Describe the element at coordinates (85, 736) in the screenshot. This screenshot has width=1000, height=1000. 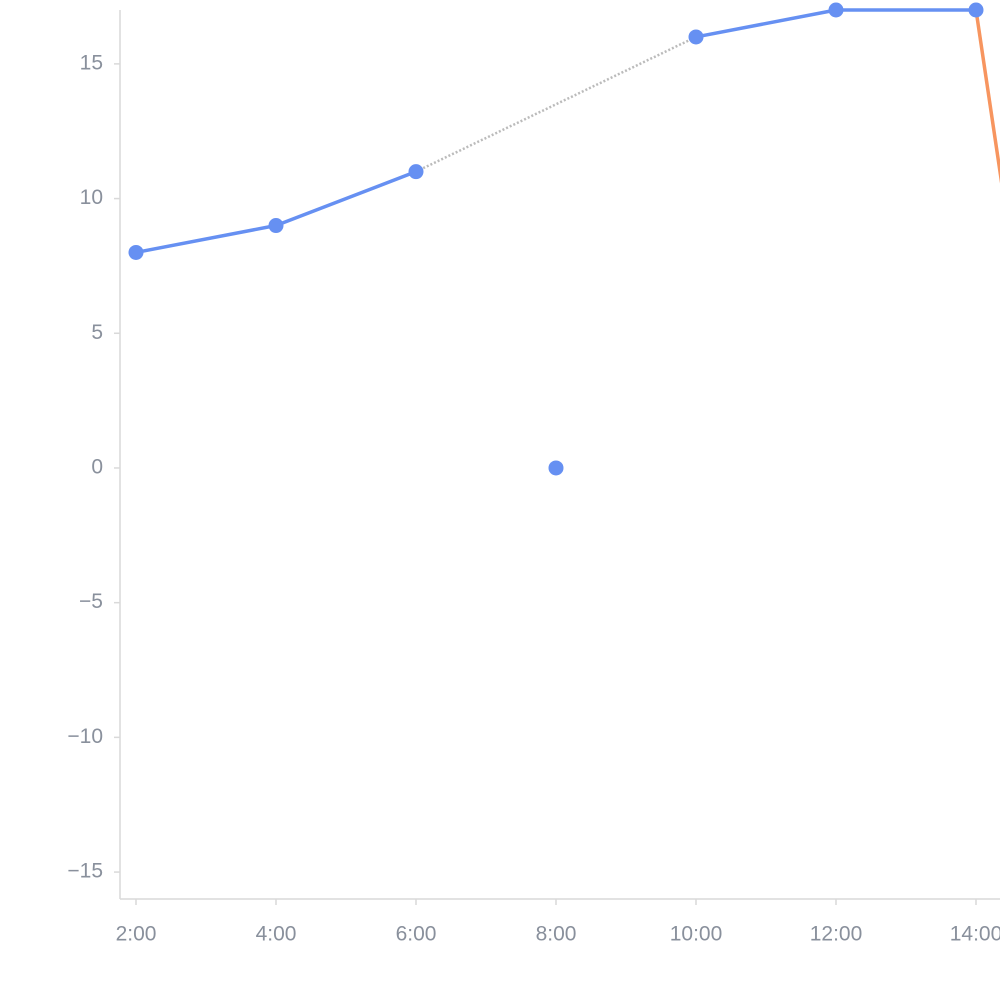
I see `y-tick-label: −10` at that location.